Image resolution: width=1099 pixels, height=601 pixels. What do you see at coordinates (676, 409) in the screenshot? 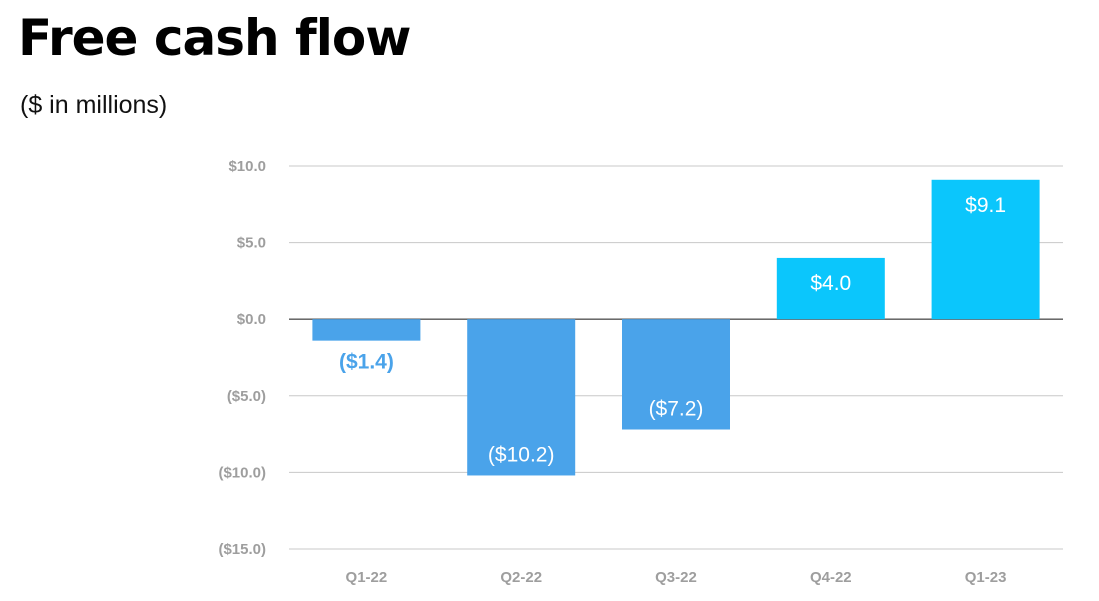
I see `data-label: ($7.2)` at bounding box center [676, 409].